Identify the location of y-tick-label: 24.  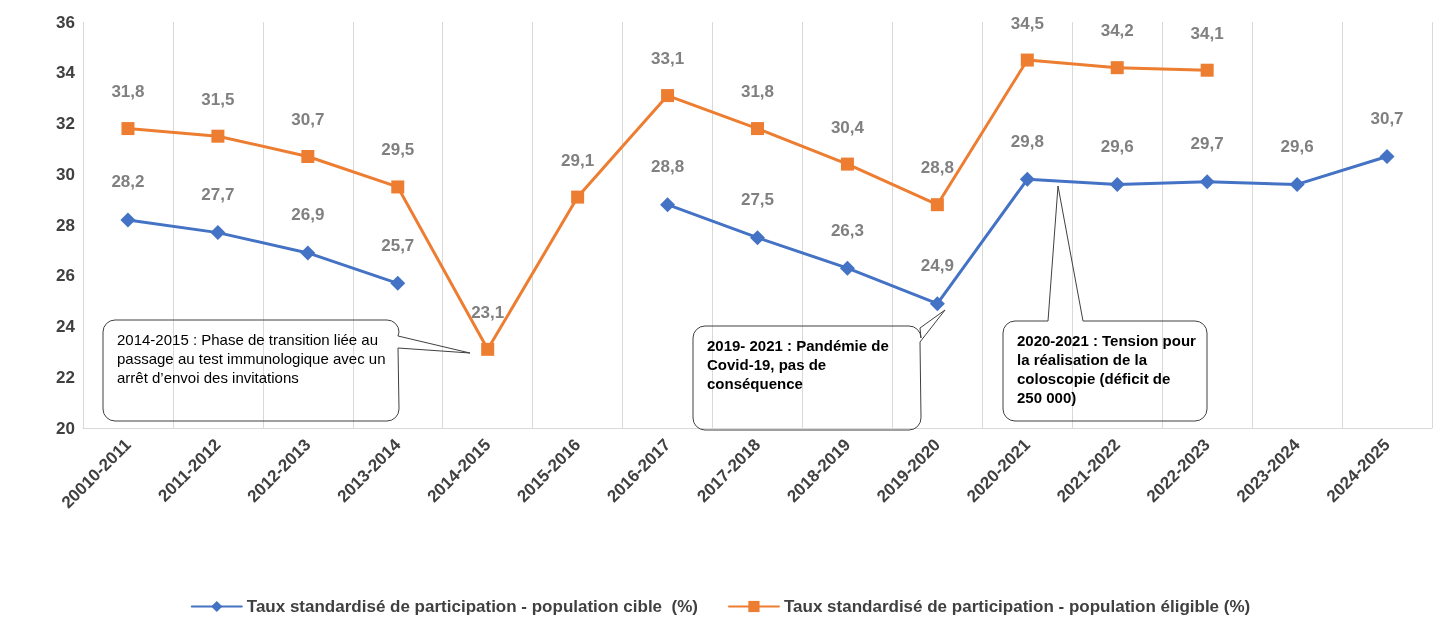
(66, 326).